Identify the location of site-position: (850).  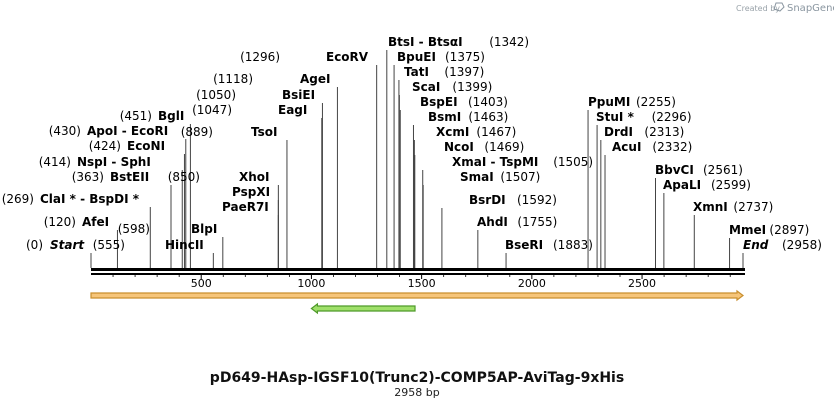
(184, 177).